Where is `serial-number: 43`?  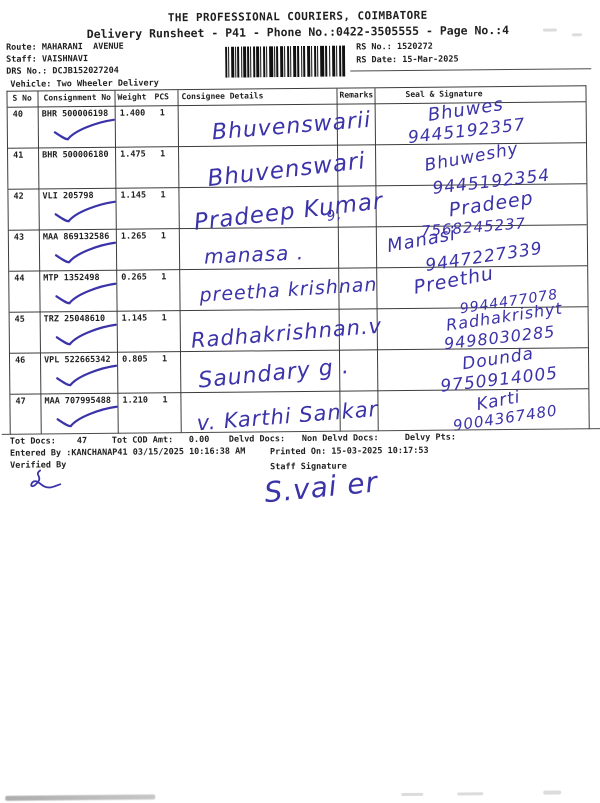
serial-number: 43 is located at coordinates (19, 237).